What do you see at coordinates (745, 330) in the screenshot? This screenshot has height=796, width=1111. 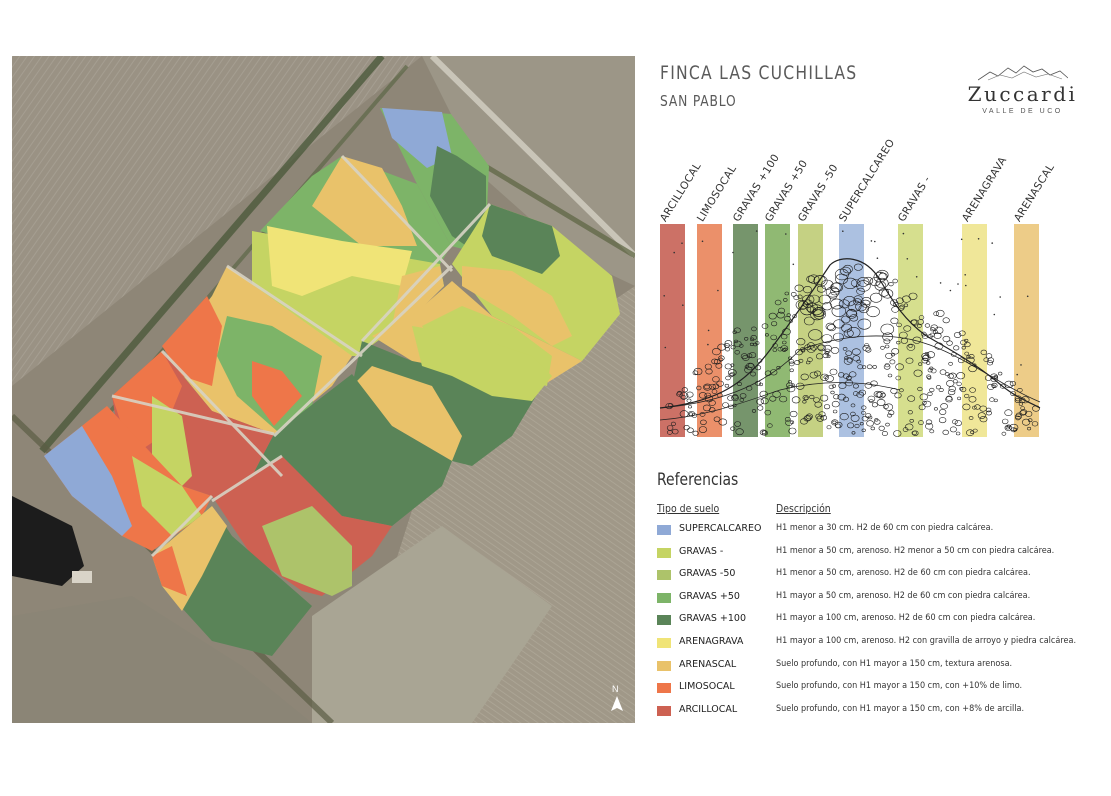 I see `profile-column` at bounding box center [745, 330].